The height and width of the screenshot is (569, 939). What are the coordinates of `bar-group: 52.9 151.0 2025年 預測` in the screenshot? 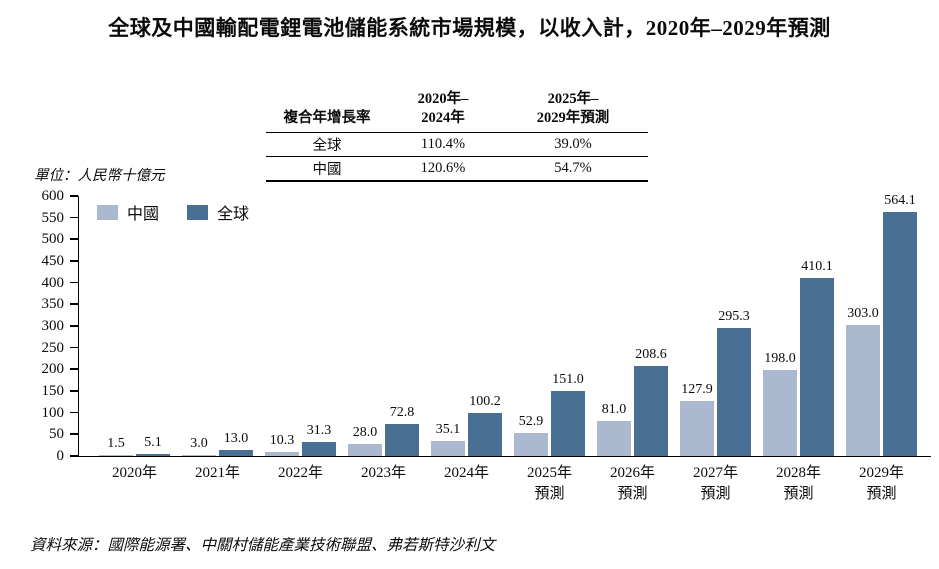 It's located at (549, 349).